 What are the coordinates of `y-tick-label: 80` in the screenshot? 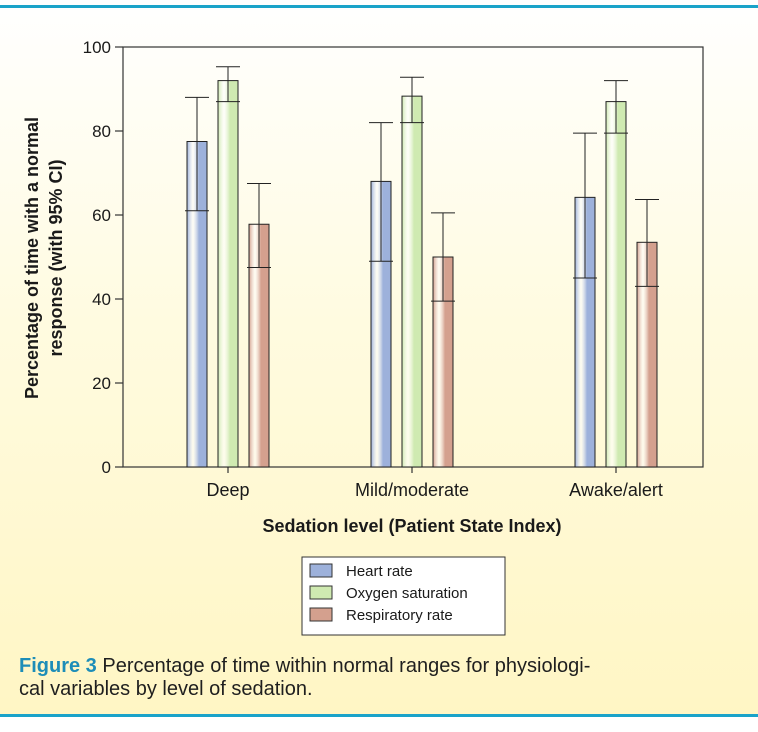 It's located at (101, 131).